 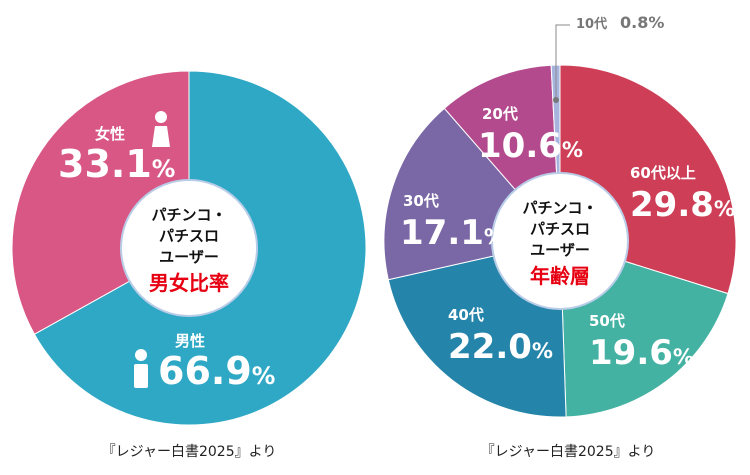 I want to click on female-person-icon, so click(x=161, y=129).